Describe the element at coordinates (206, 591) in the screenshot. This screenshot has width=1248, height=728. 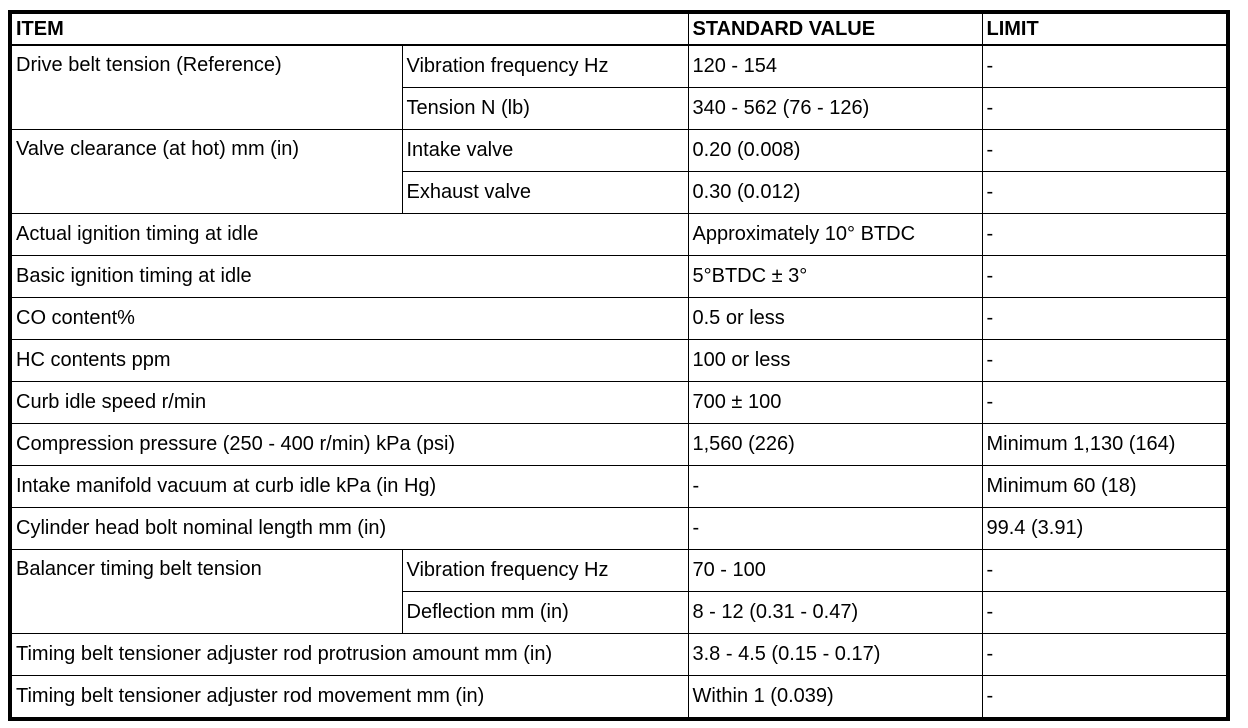
I see `item-cell: Balancer timing belt tension` at that location.